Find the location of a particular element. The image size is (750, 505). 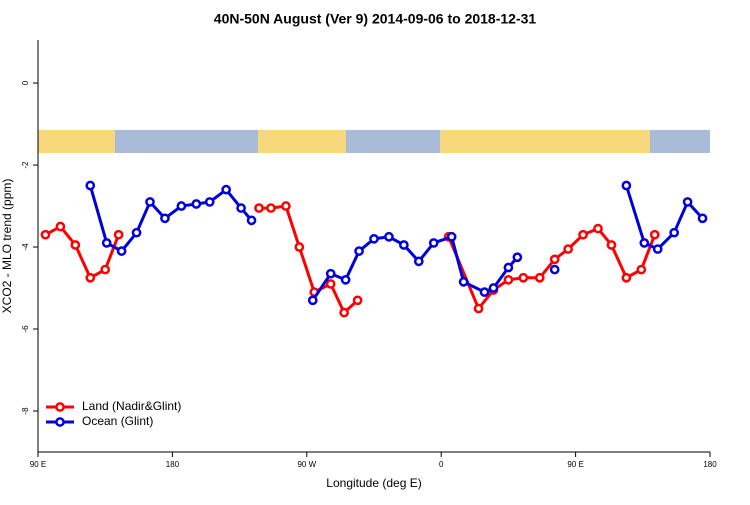

legend-label: Ocean (Glint) is located at coordinates (117, 421).